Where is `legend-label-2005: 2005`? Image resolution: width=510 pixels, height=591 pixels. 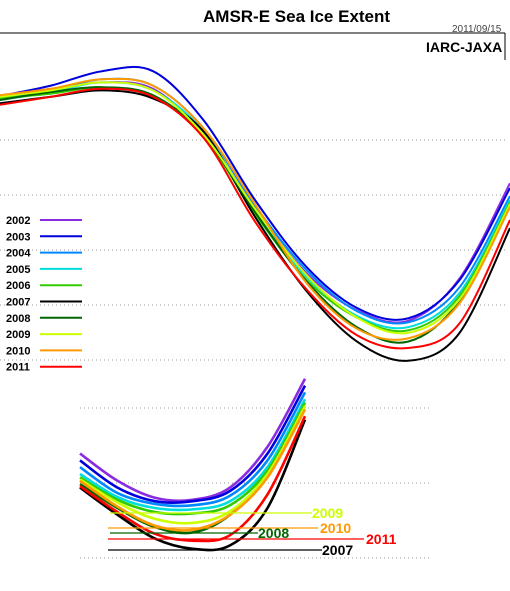
legend-label-2005: 2005 is located at coordinates (18, 270).